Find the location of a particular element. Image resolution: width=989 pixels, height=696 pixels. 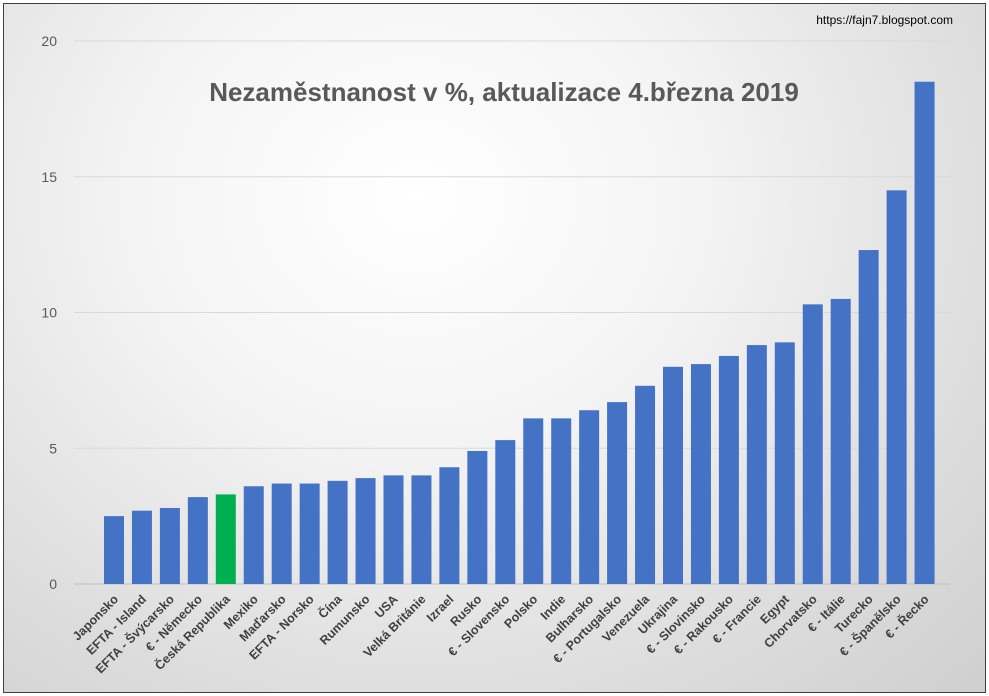

y-tick-label: 10 is located at coordinates (49, 313).